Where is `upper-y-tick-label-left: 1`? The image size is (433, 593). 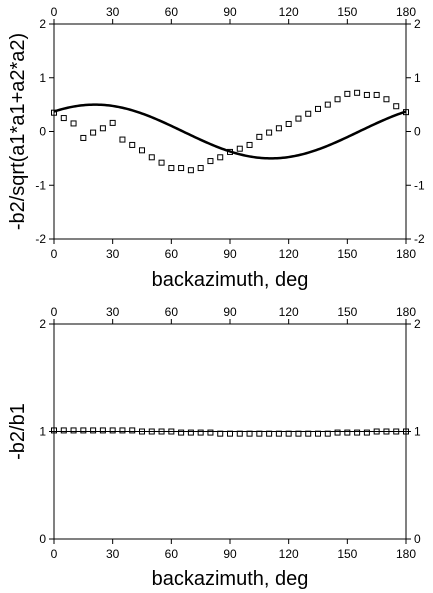 upper-y-tick-label-left: 1 is located at coordinates (42, 78).